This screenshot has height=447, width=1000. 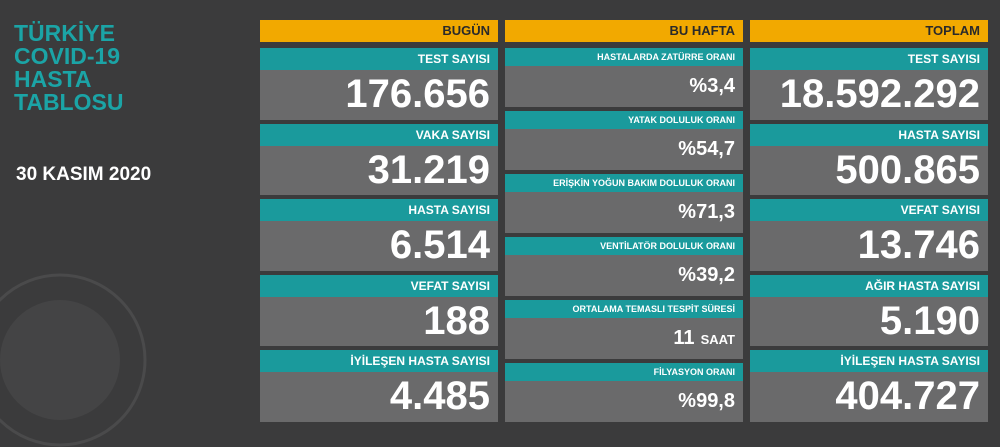 I want to click on value-text: 5.190, so click(x=929, y=320).